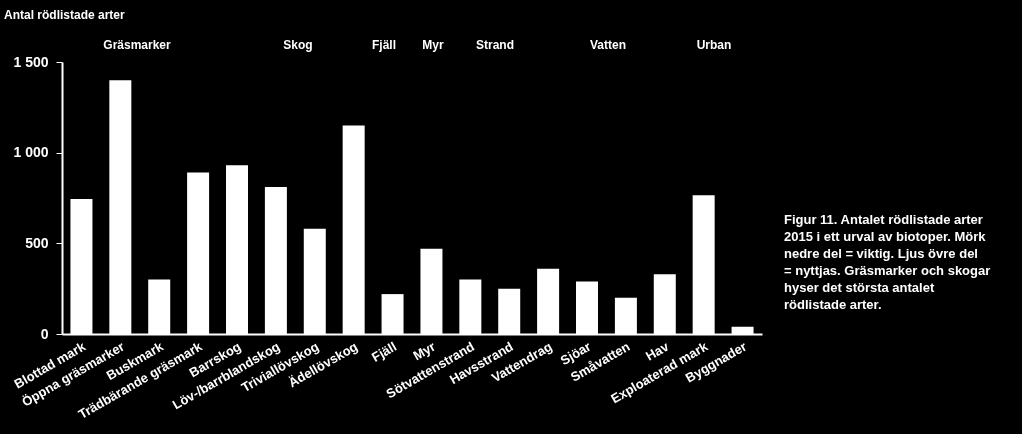 The width and height of the screenshot is (1024, 443). What do you see at coordinates (433, 45) in the screenshot?
I see `text: Myr` at bounding box center [433, 45].